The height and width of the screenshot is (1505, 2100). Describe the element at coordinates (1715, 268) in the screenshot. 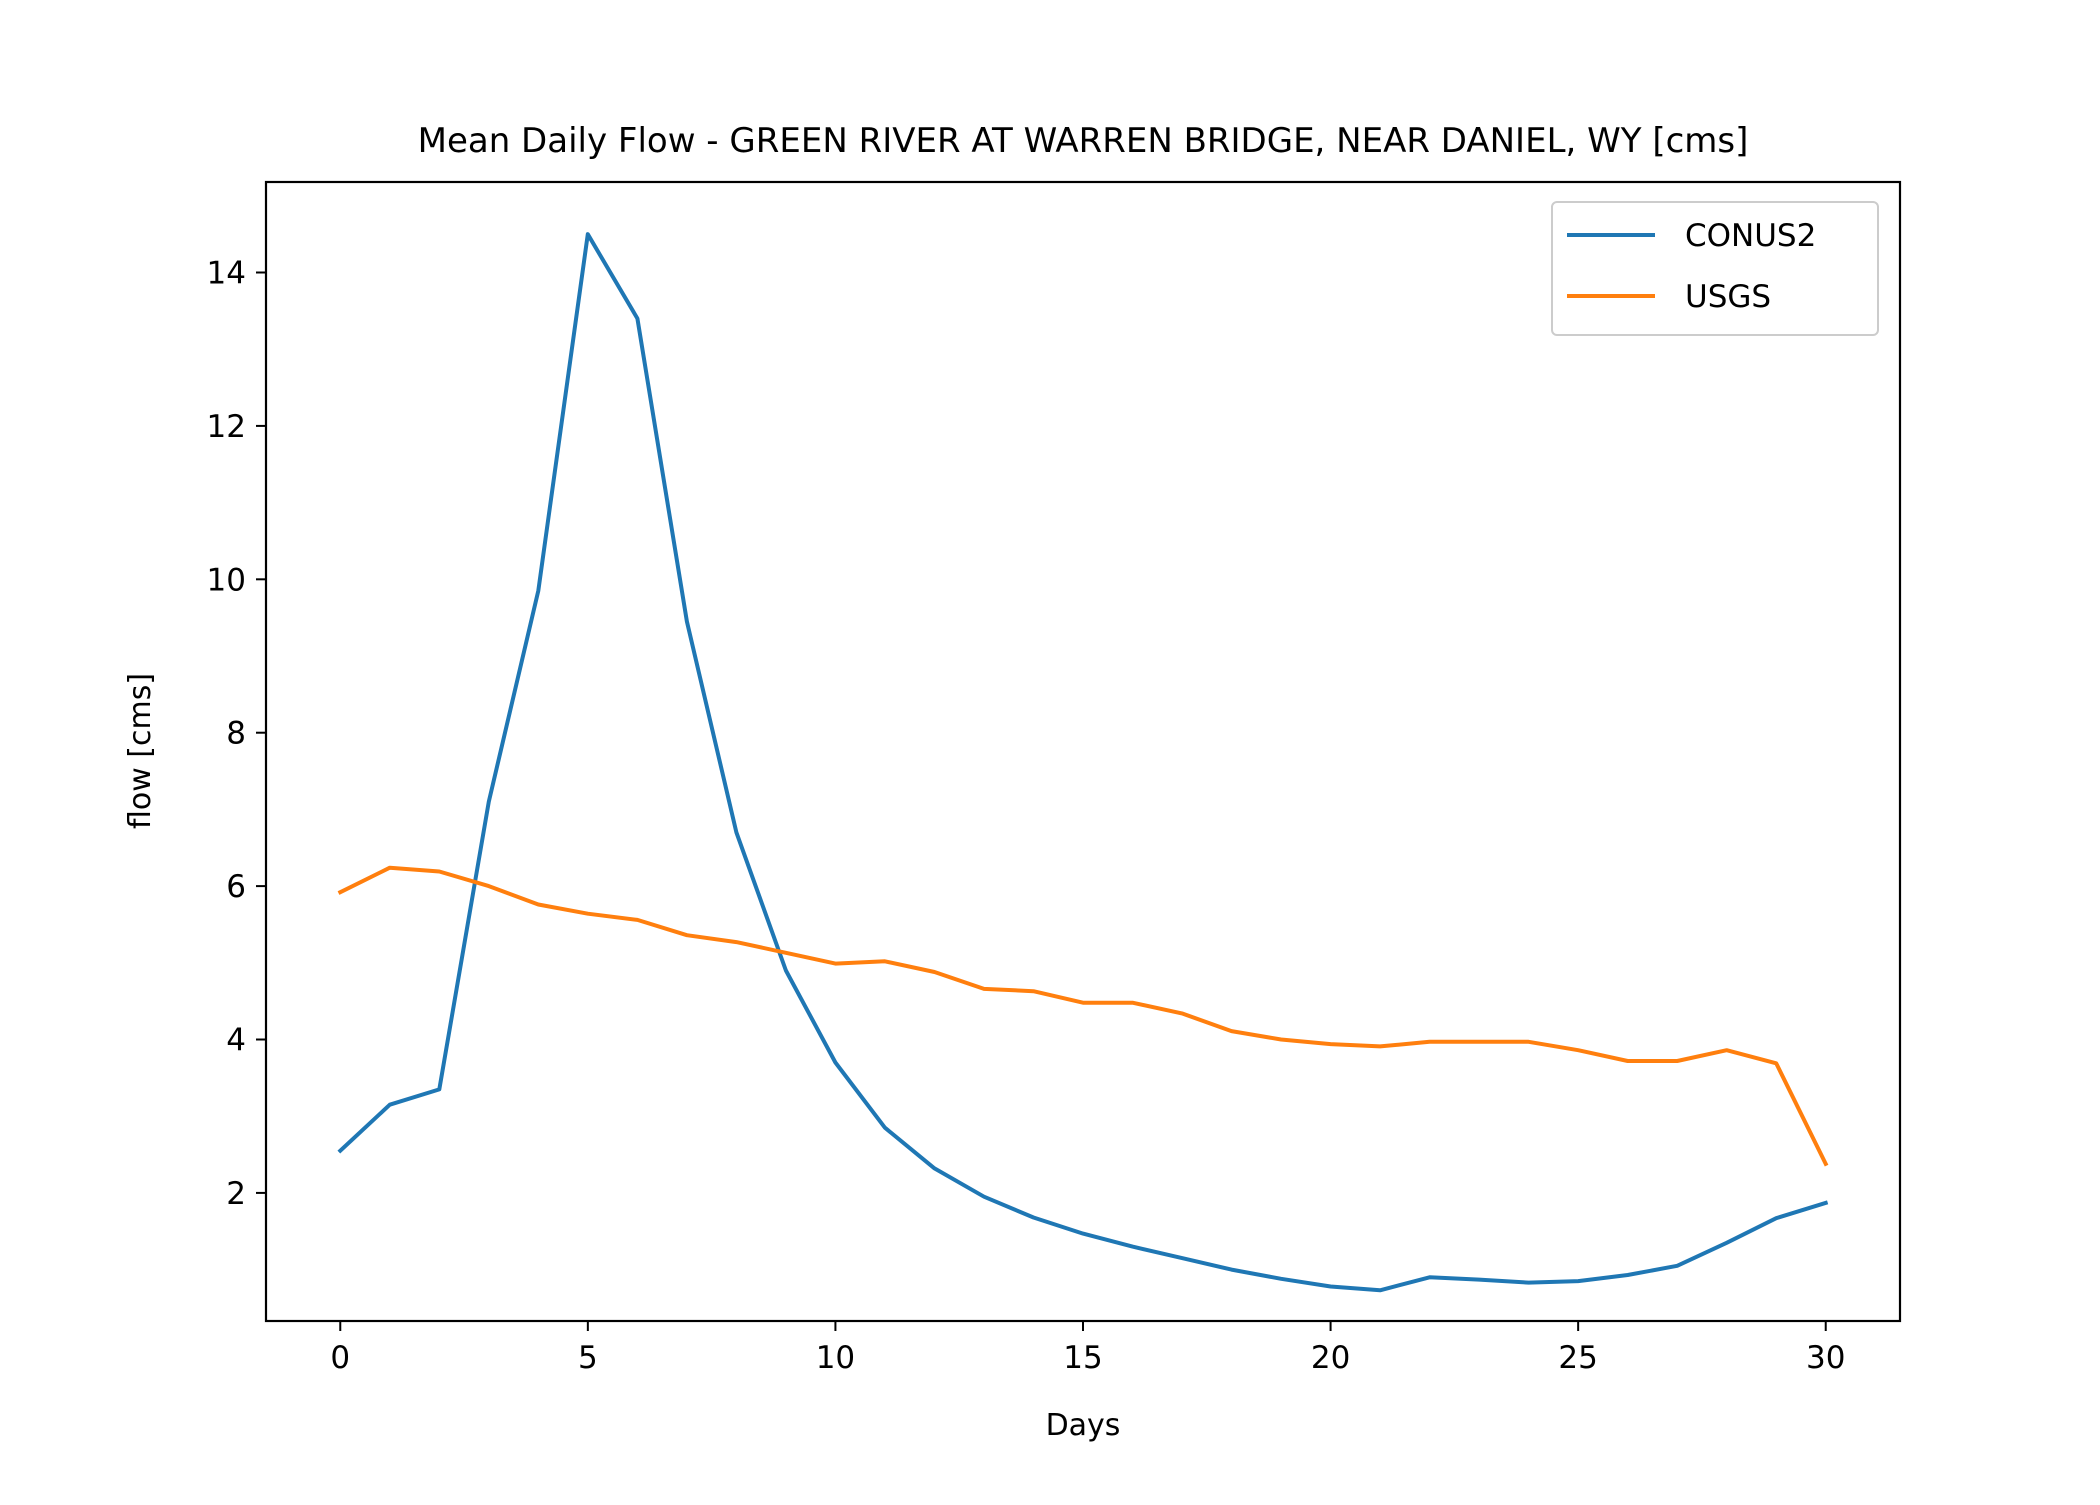

I see `legend: CONUS2 USGS` at that location.